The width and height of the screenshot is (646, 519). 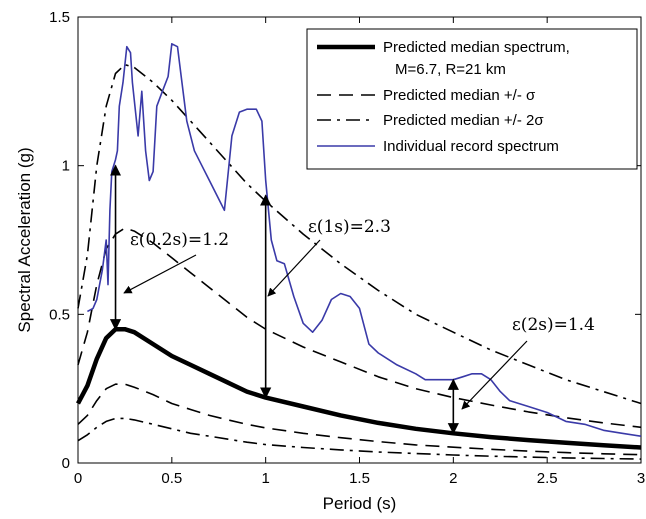 What do you see at coordinates (66, 463) in the screenshot?
I see `y-tick-label: 0` at bounding box center [66, 463].